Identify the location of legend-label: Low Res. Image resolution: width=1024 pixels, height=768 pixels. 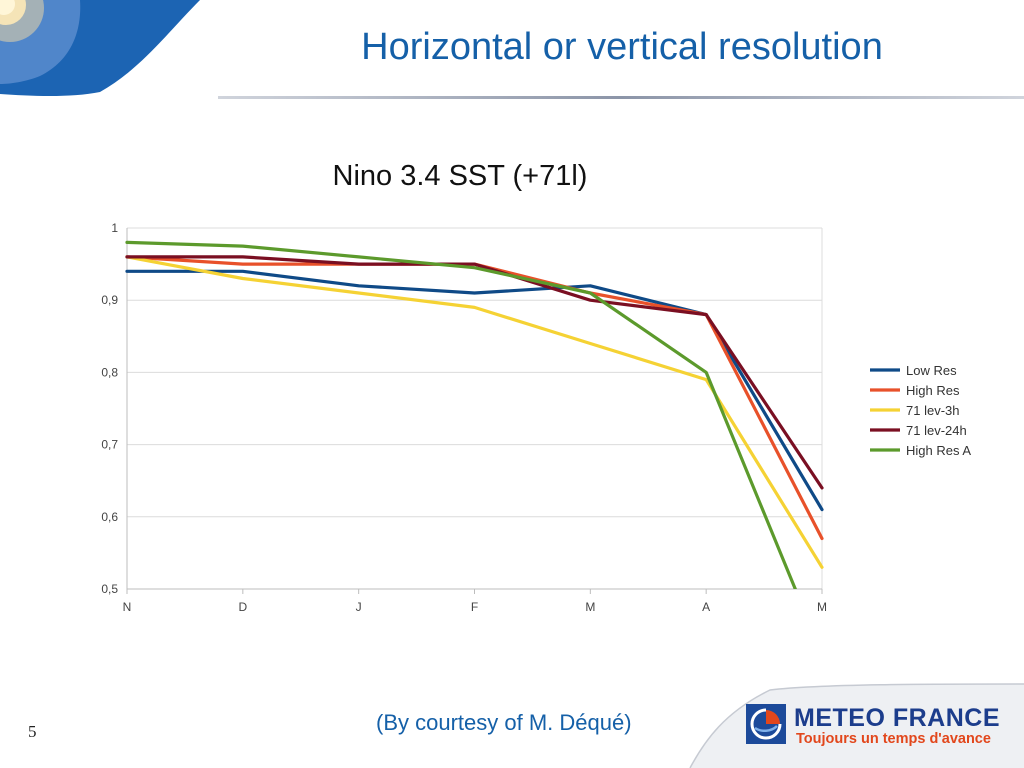
(931, 370).